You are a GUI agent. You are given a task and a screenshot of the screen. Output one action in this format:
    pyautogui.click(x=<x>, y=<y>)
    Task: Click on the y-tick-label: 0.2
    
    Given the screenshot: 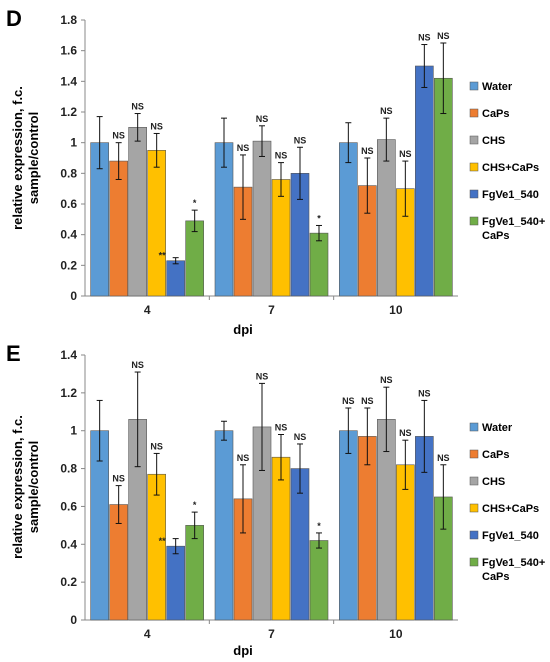 What is the action you would take?
    pyautogui.click(x=68, y=265)
    